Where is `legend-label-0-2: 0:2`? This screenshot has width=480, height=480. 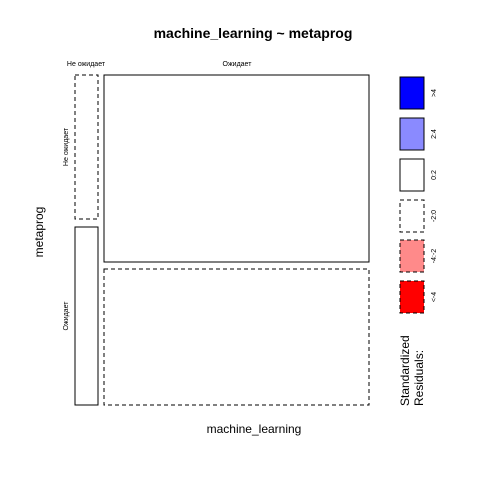
legend-label-0-2: 0:2 is located at coordinates (434, 175).